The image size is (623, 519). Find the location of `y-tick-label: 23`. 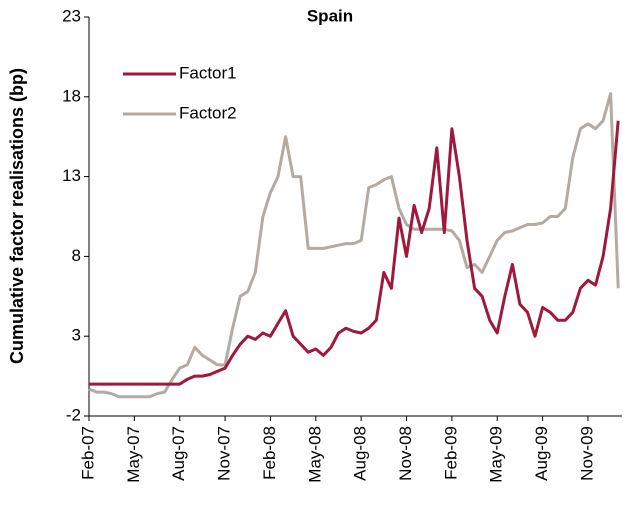

y-tick-label: 23 is located at coordinates (71, 15).